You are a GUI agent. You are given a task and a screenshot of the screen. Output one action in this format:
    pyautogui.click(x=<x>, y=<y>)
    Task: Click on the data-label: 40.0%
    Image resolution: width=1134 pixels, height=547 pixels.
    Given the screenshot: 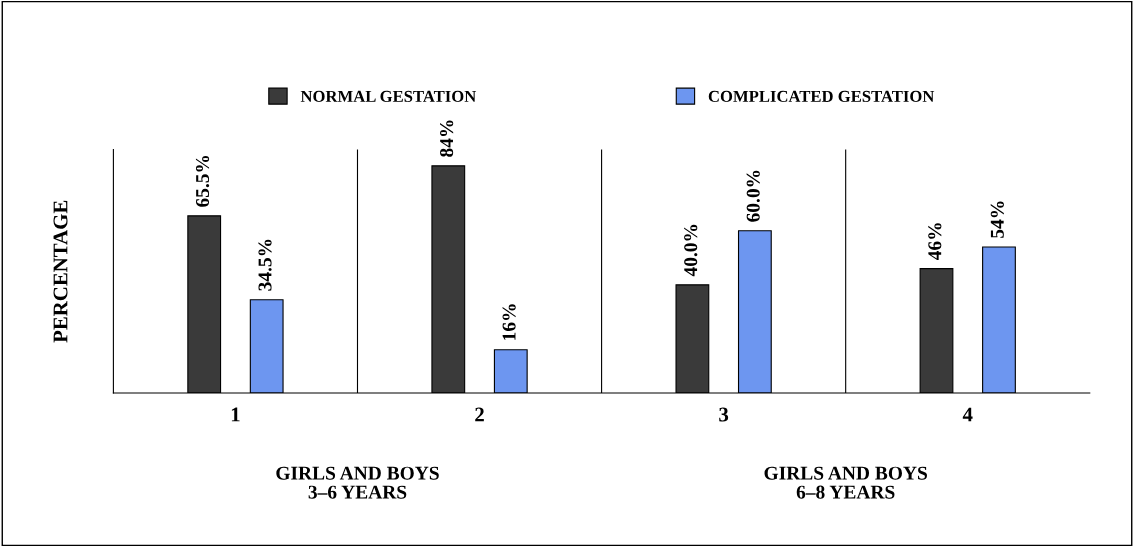 What is the action you would take?
    pyautogui.click(x=691, y=250)
    